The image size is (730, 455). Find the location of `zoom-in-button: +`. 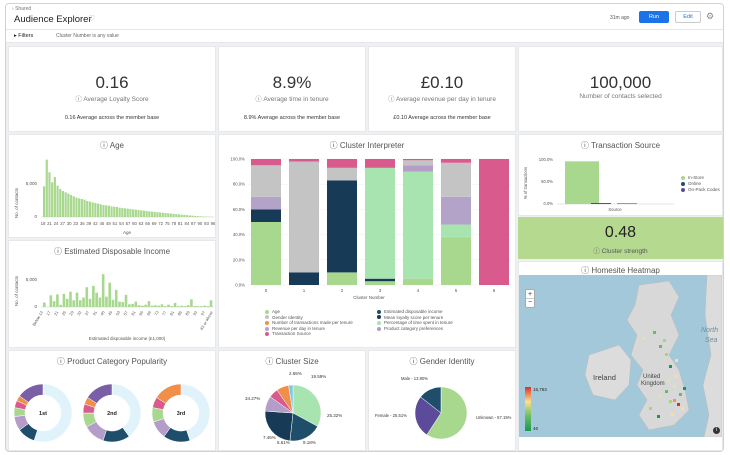

zoom-in-button: + is located at coordinates (530, 295).